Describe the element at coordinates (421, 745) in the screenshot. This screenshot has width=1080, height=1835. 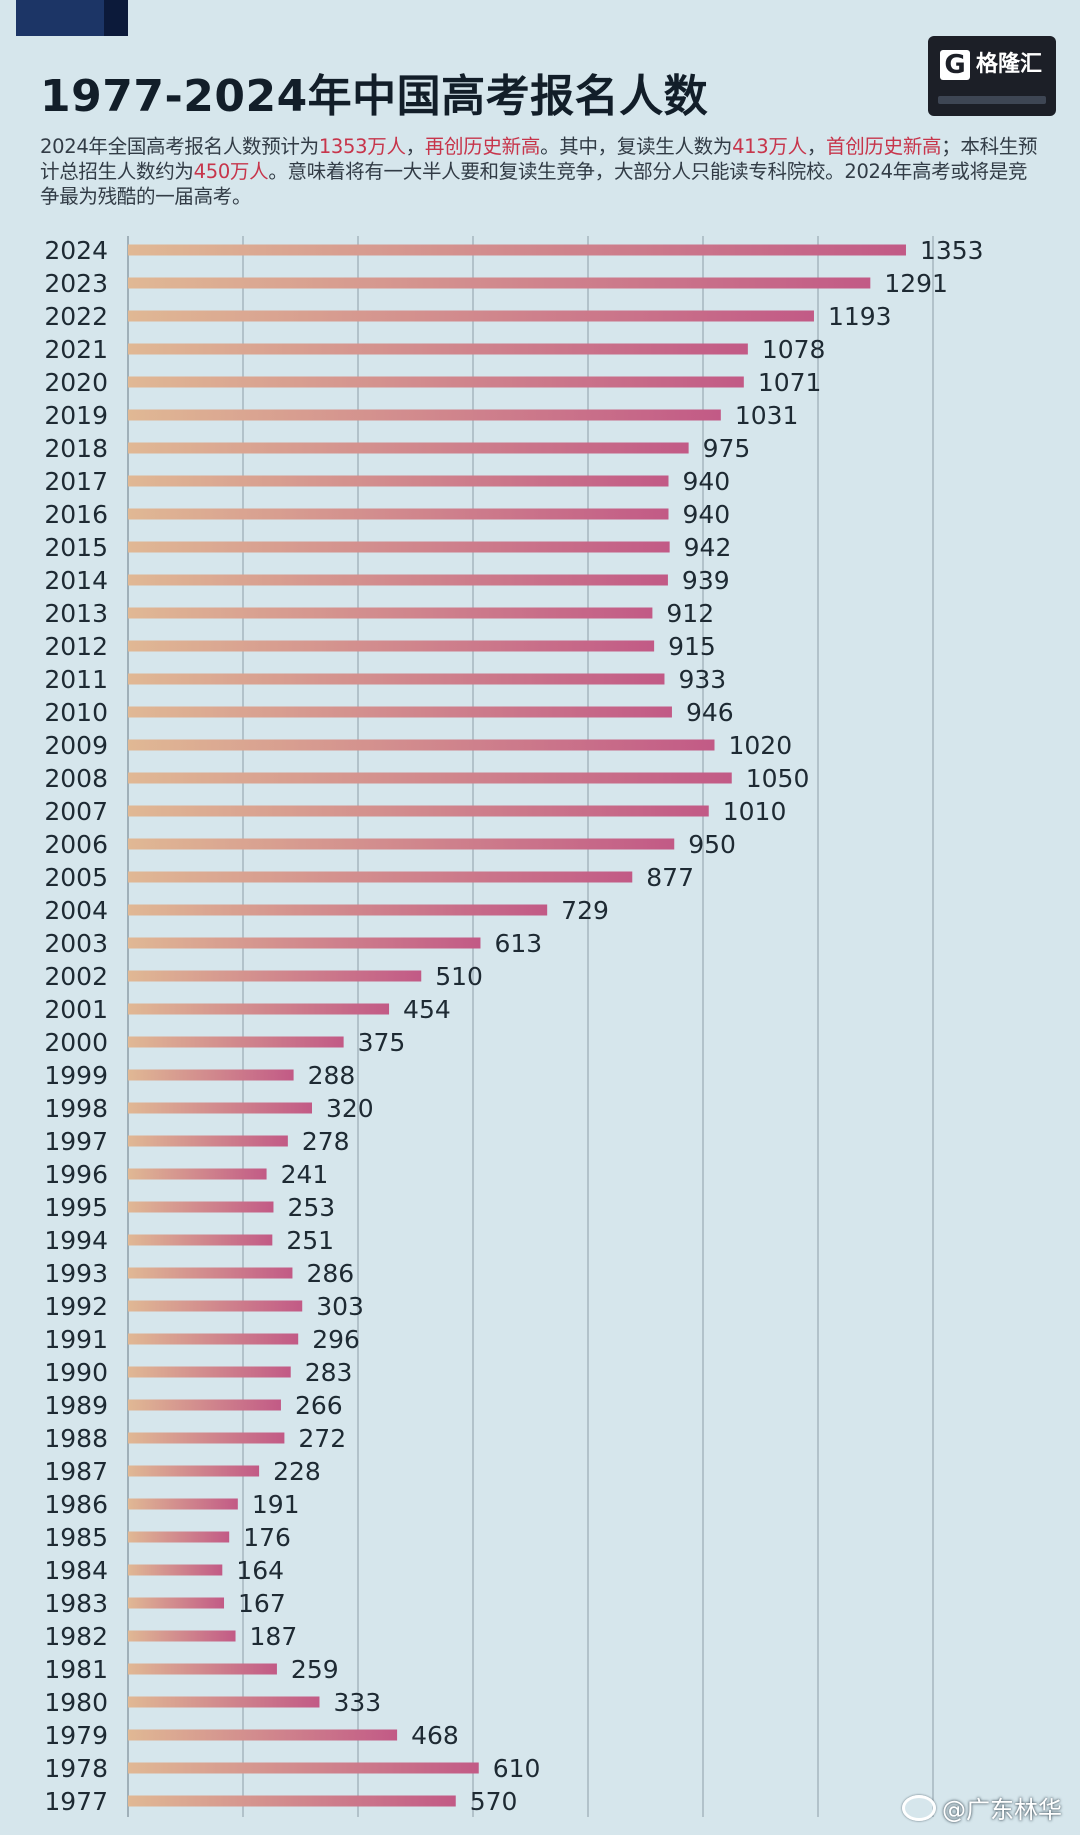
I see `bar-2009` at that location.